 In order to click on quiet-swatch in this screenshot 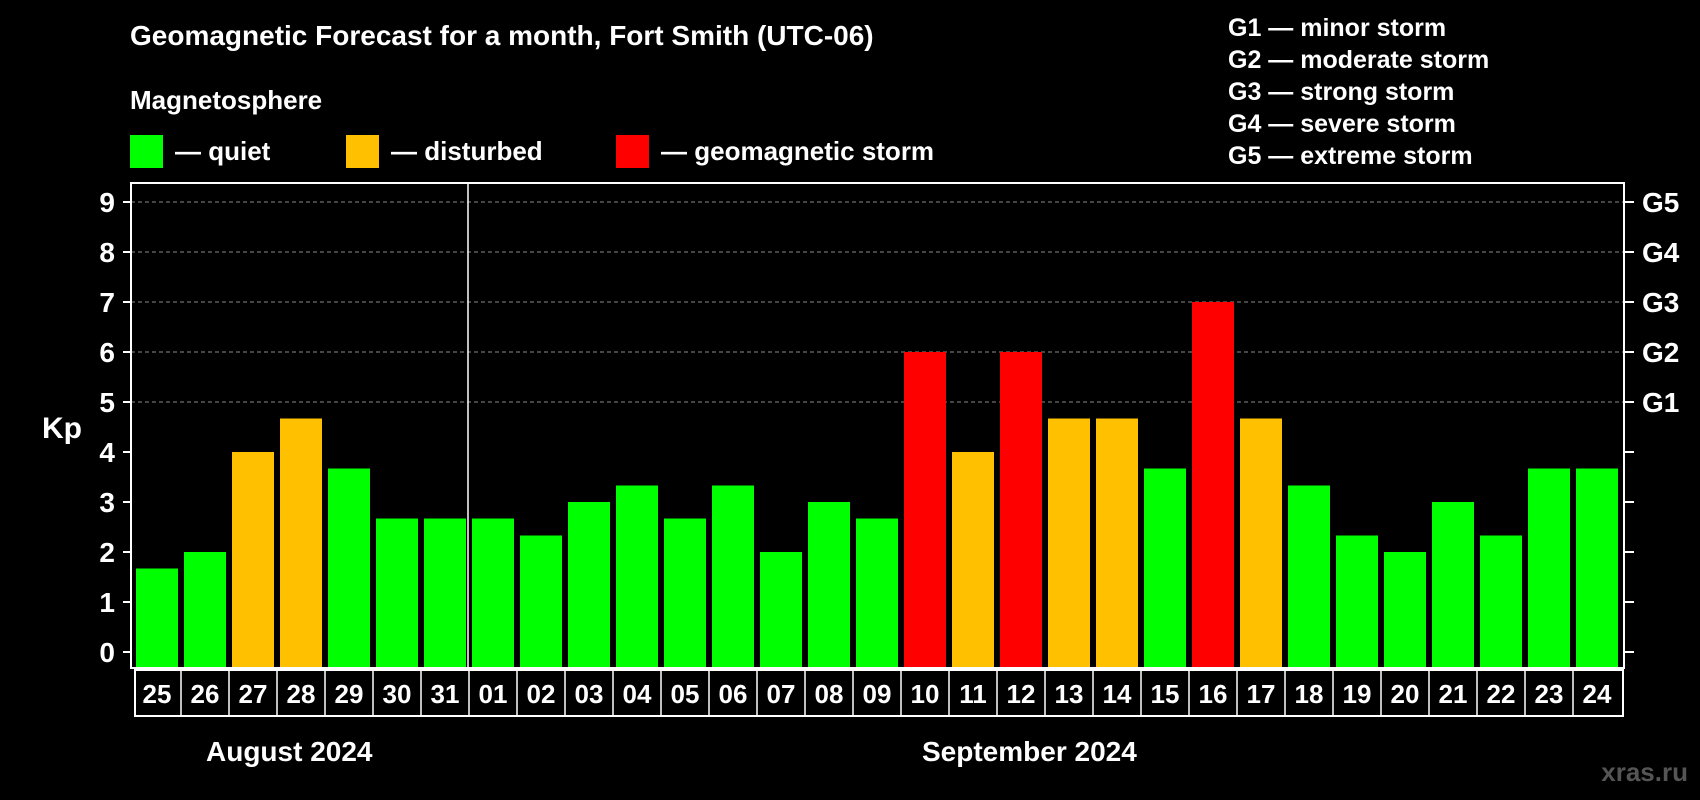, I will do `click(146, 151)`.